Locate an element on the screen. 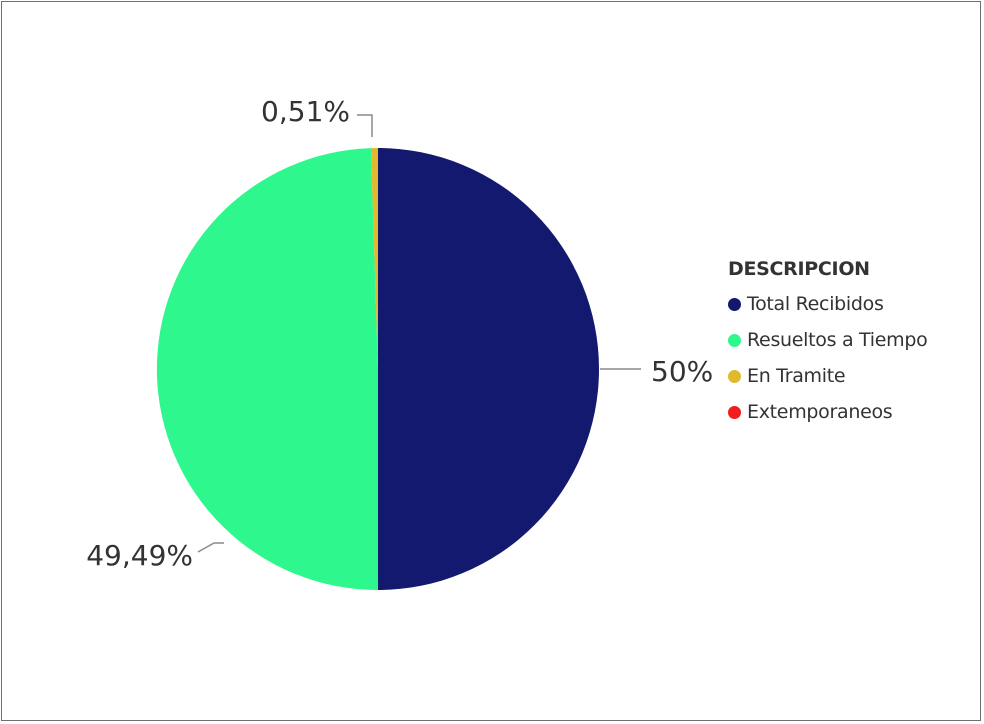 The width and height of the screenshot is (984, 724). legend-label: Total Recibidos is located at coordinates (815, 304).